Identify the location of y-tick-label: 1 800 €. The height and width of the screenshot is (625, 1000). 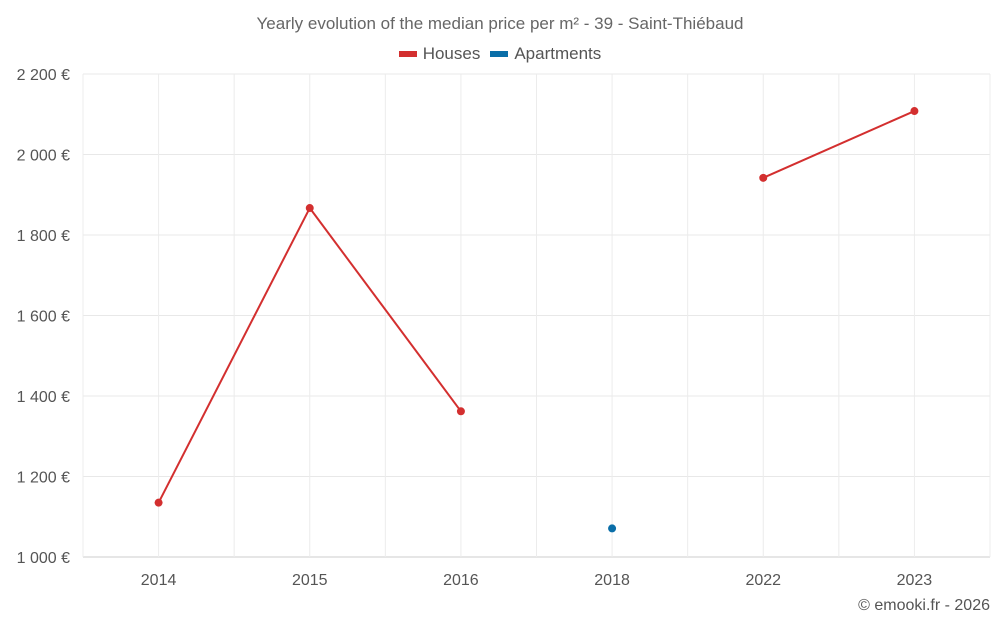
(43, 236).